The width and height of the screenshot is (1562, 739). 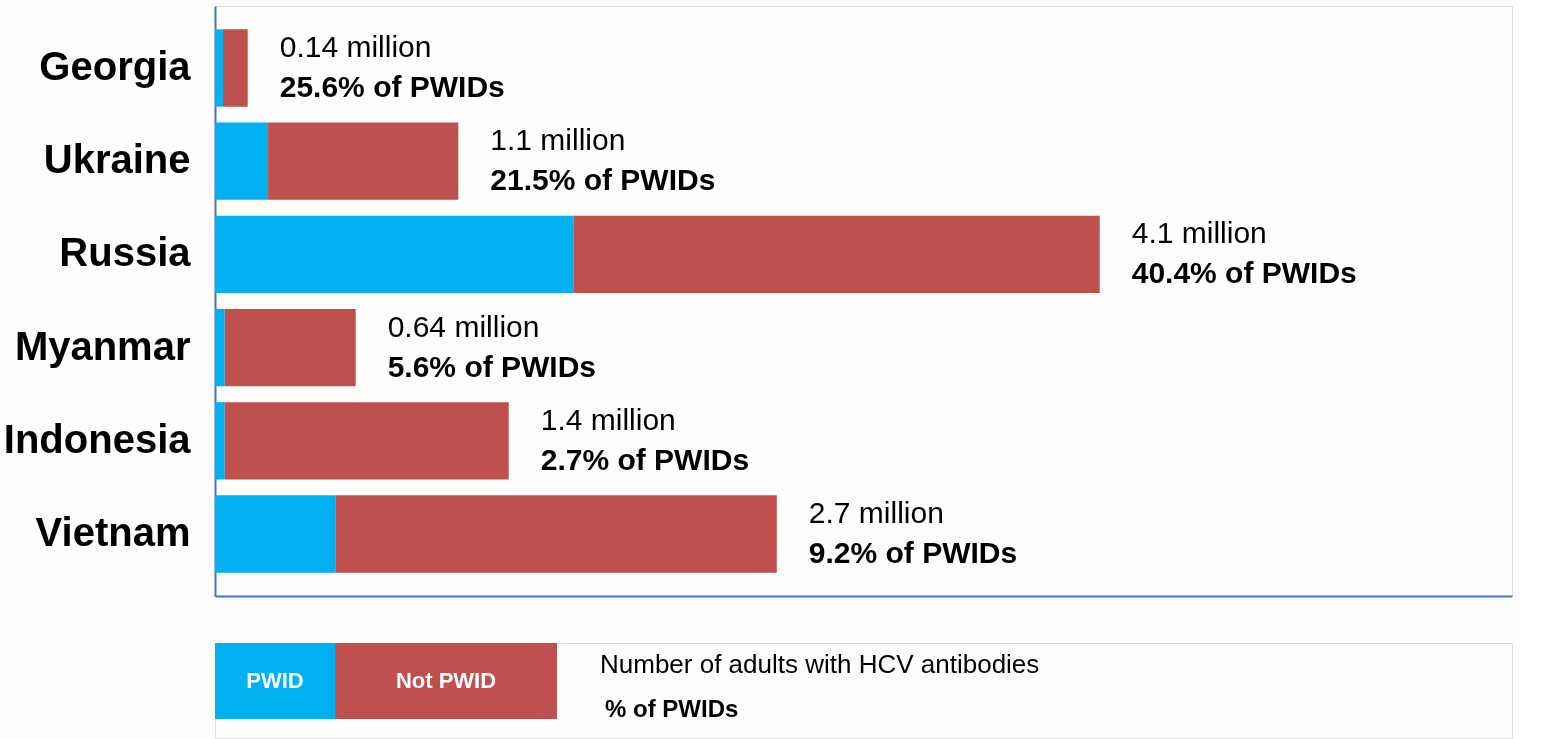 I want to click on y-tick-label: Ukraine, so click(x=117, y=159).